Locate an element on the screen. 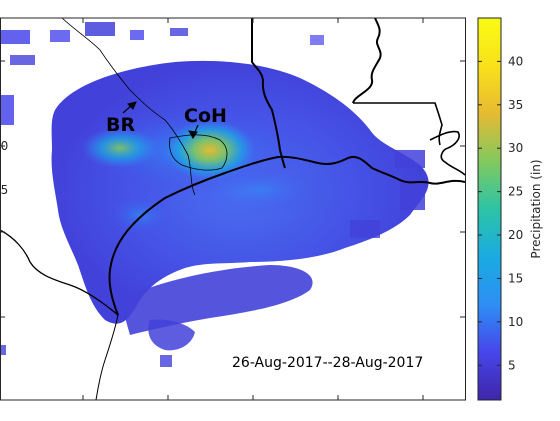  left-axis-label-fragment: 25 is located at coordinates (4, 190).